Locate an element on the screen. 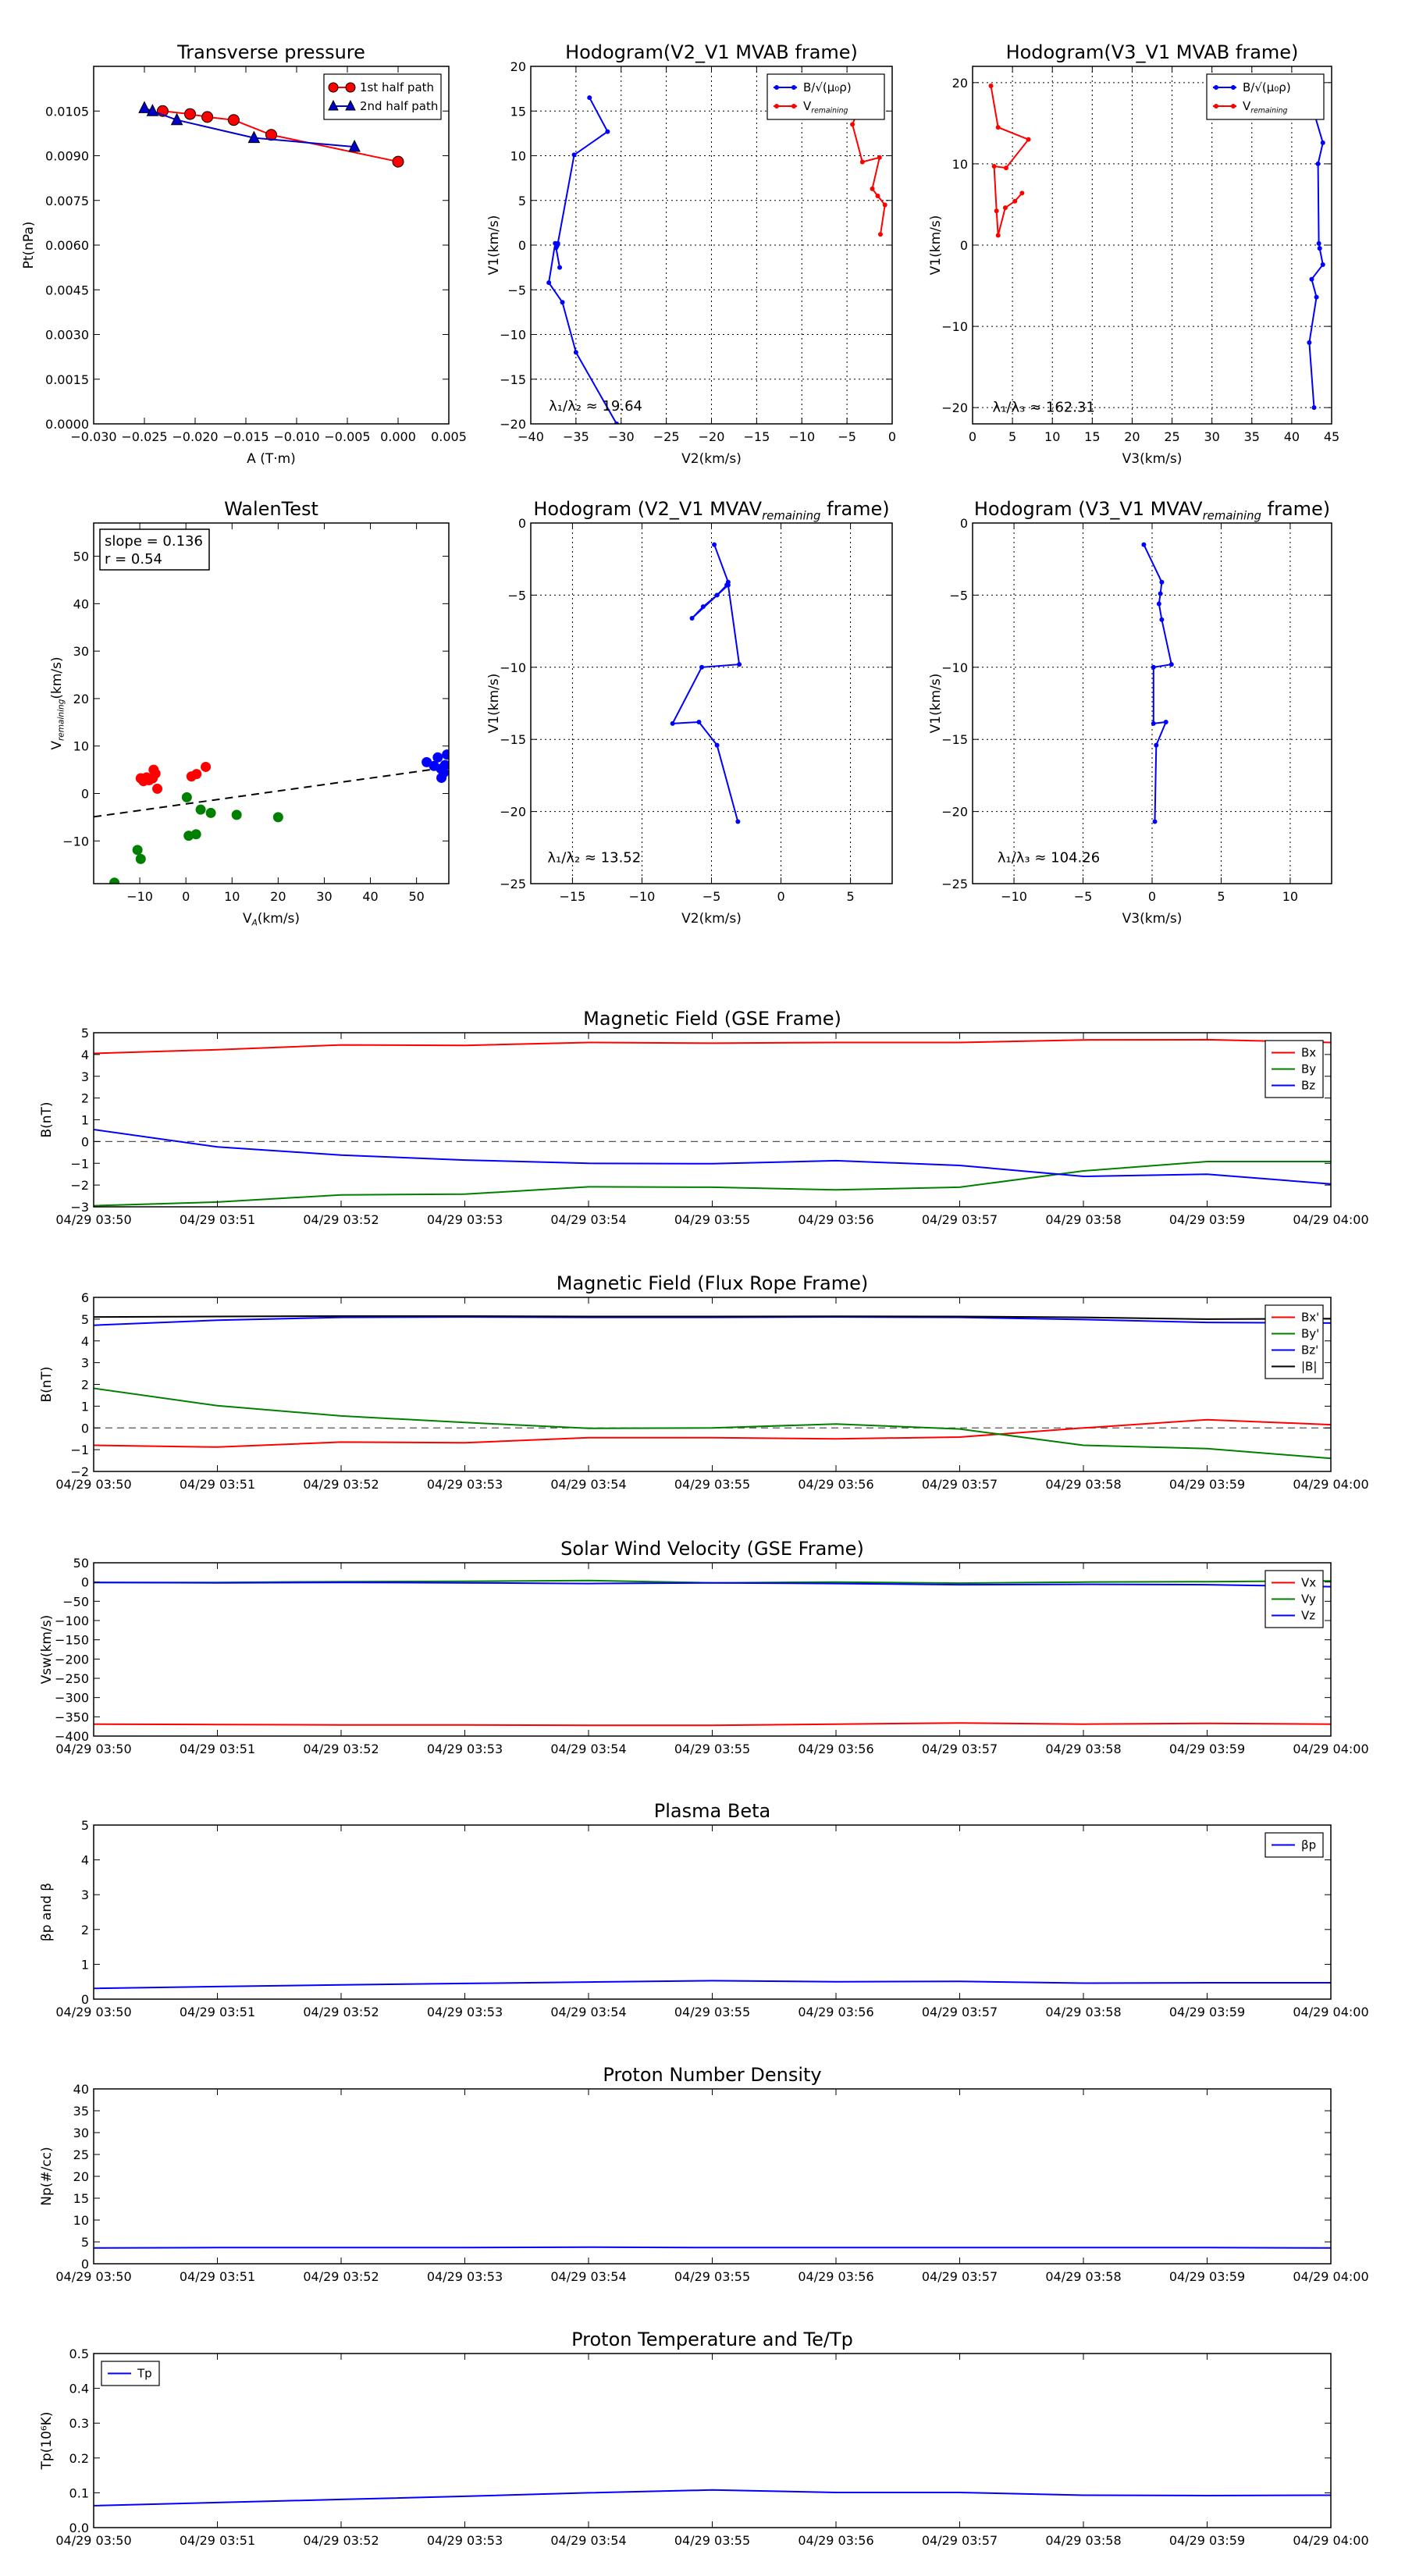 This screenshot has width=1405, height=2576. y-tick-label: −3 is located at coordinates (80, 1207).